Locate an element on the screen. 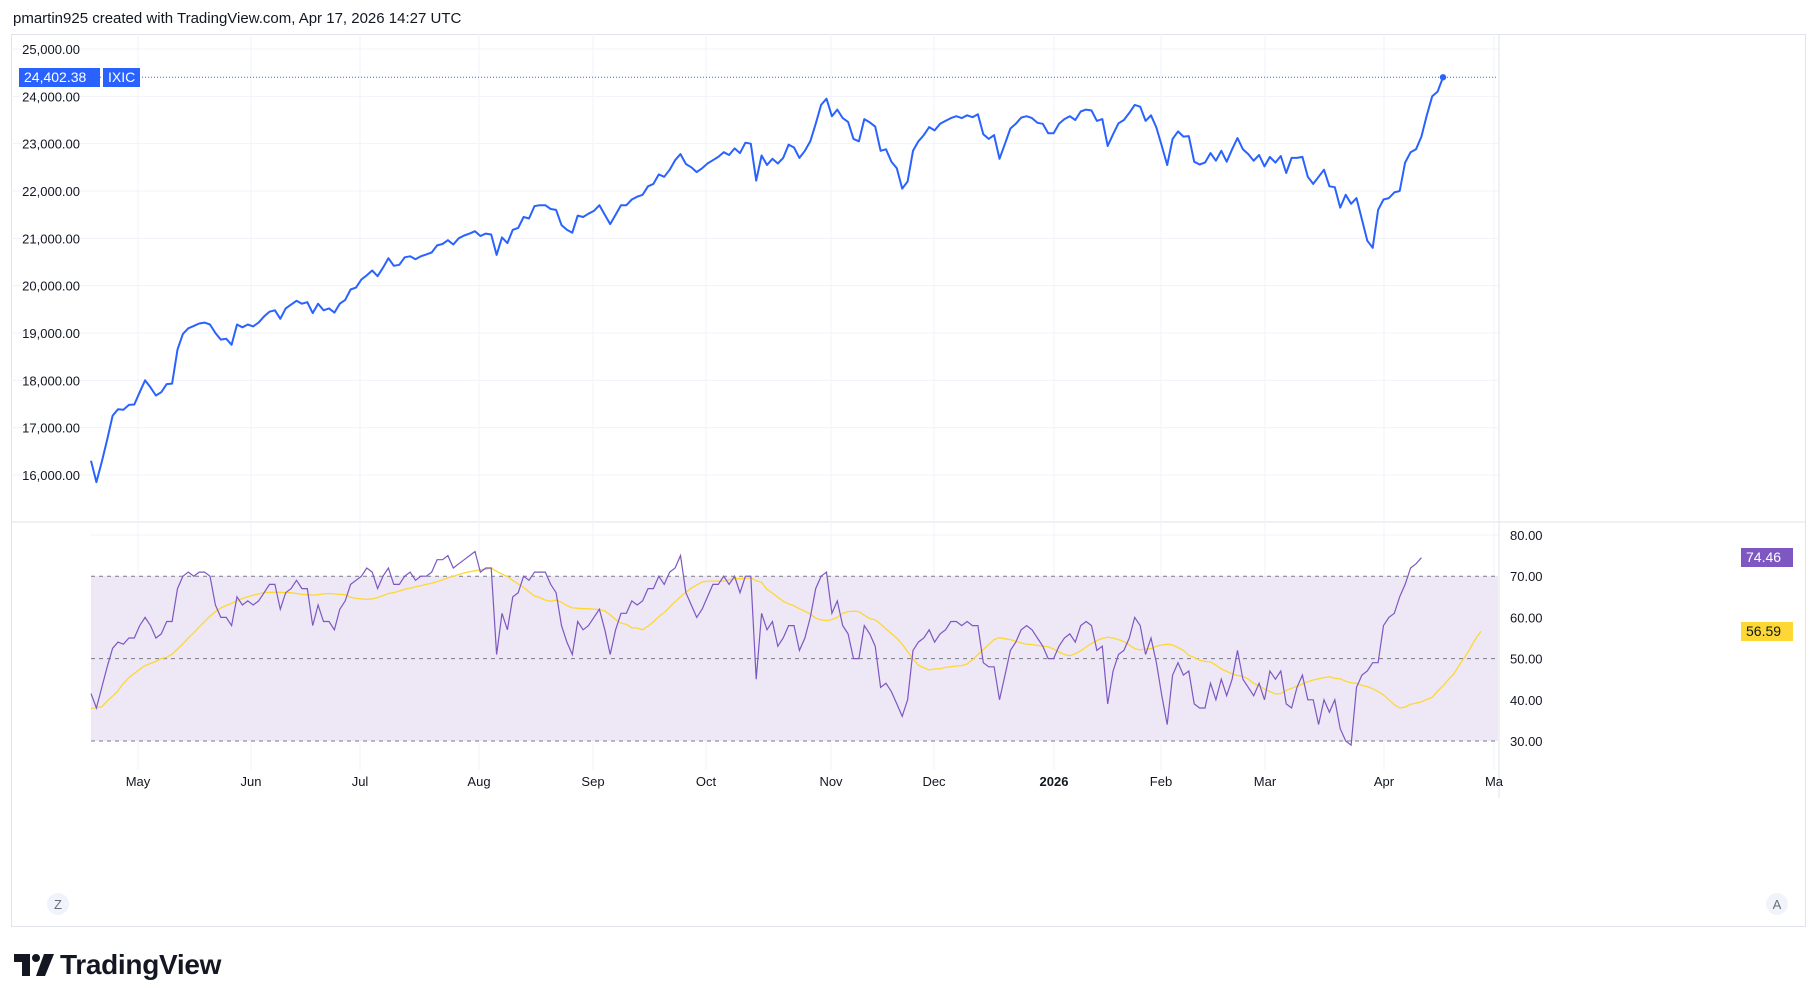 The height and width of the screenshot is (997, 1815). auto-scale-label: A is located at coordinates (1777, 904).